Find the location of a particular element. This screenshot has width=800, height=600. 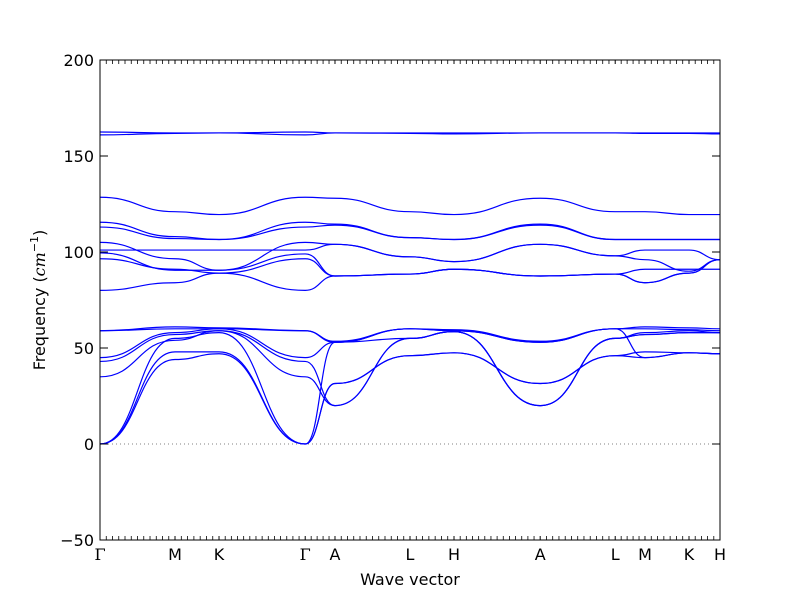

y-axis-label-unit: cm is located at coordinates (39, 264).